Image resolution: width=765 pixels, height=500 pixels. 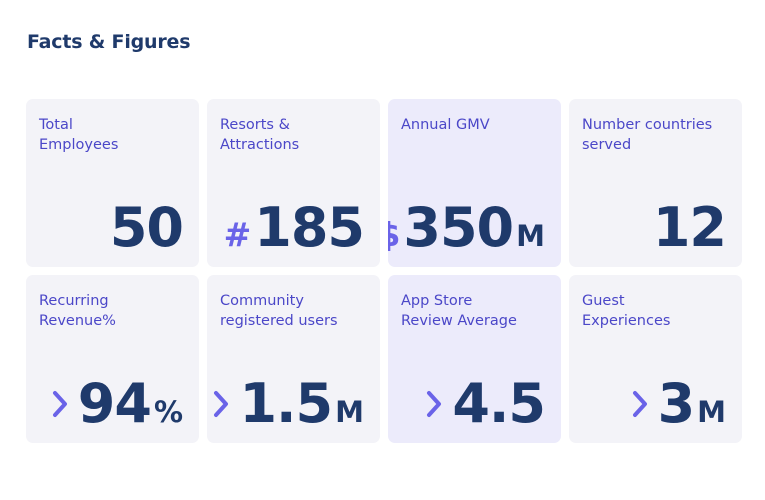 What do you see at coordinates (293, 183) in the screenshot?
I see `stat-card-resorts-attractions: Resorts & Attractions # 185` at bounding box center [293, 183].